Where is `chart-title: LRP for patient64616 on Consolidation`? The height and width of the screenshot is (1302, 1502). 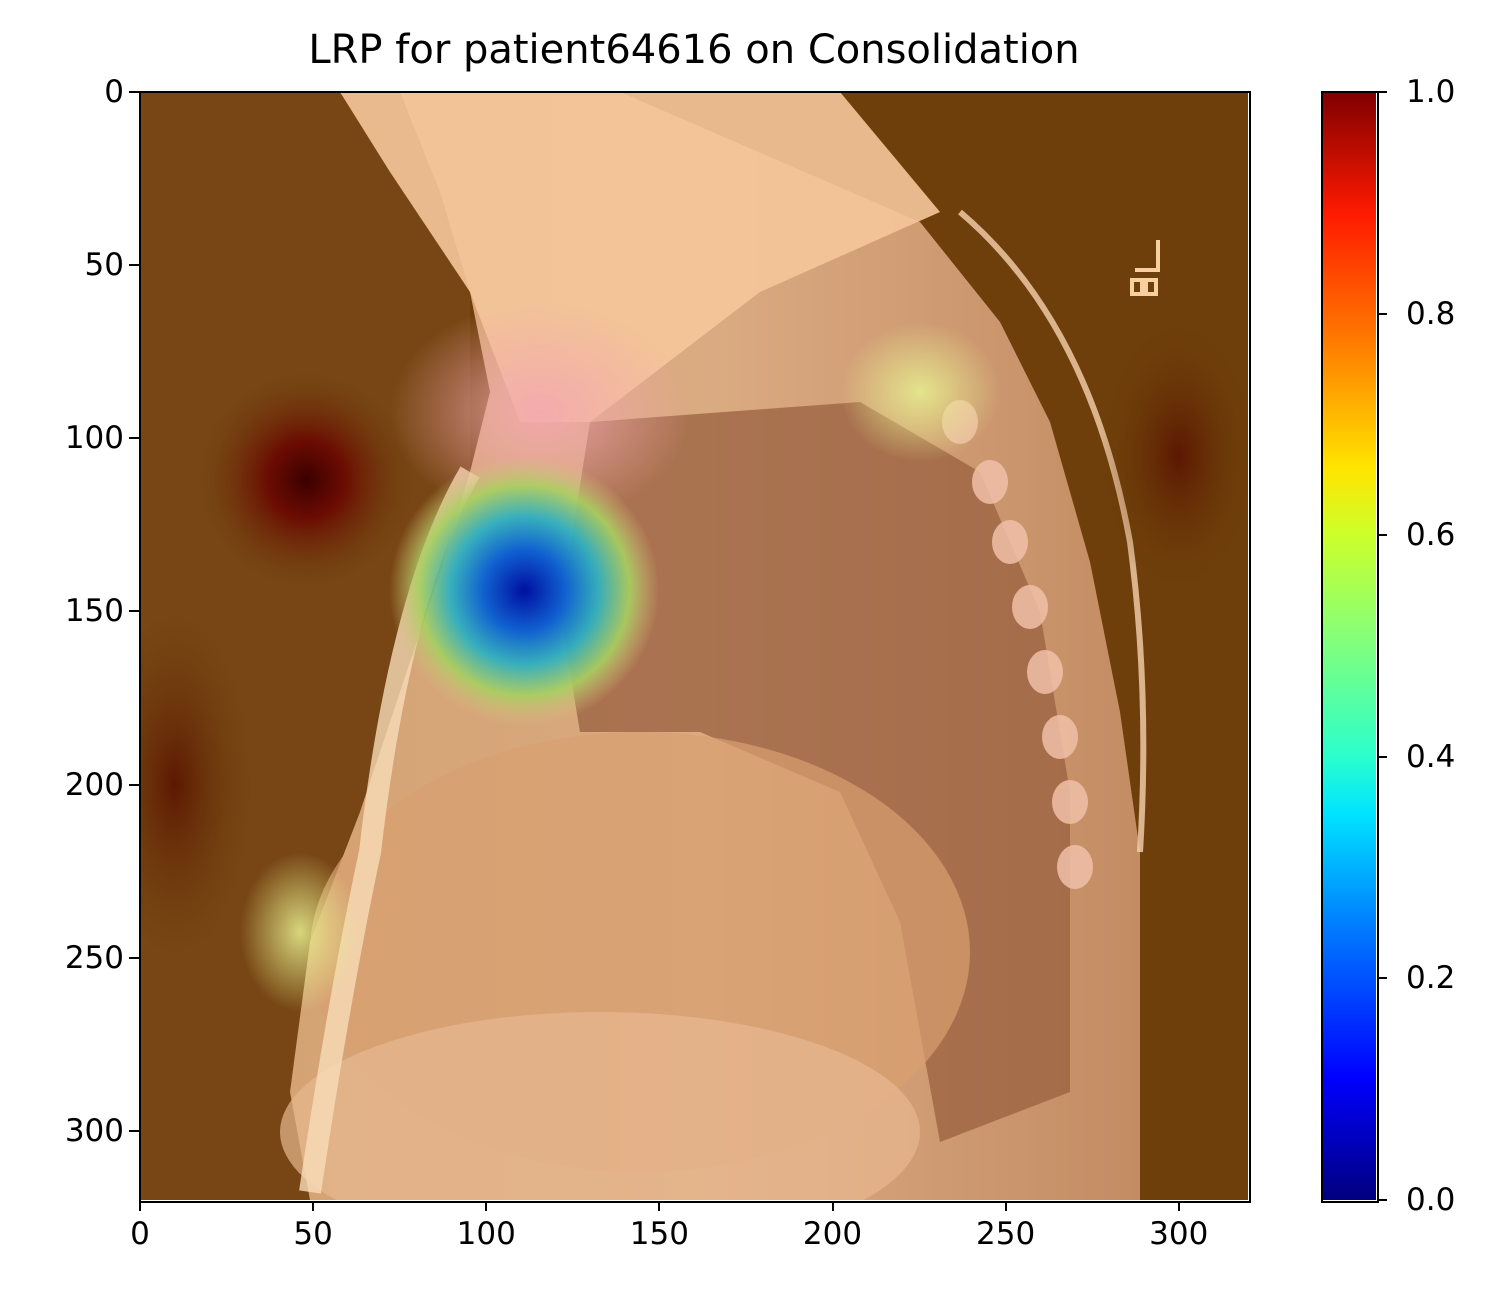 chart-title: LRP for patient64616 on Consolidation is located at coordinates (694, 50).